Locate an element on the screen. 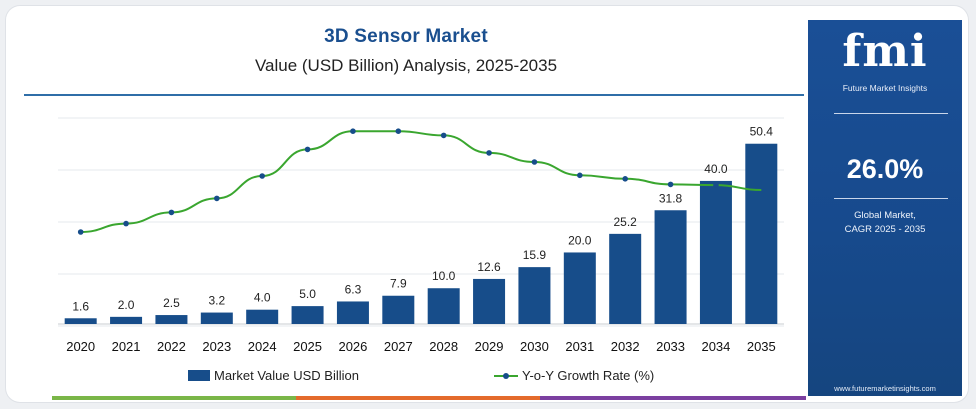  bar-label-2022: 2.5 is located at coordinates (171, 303).